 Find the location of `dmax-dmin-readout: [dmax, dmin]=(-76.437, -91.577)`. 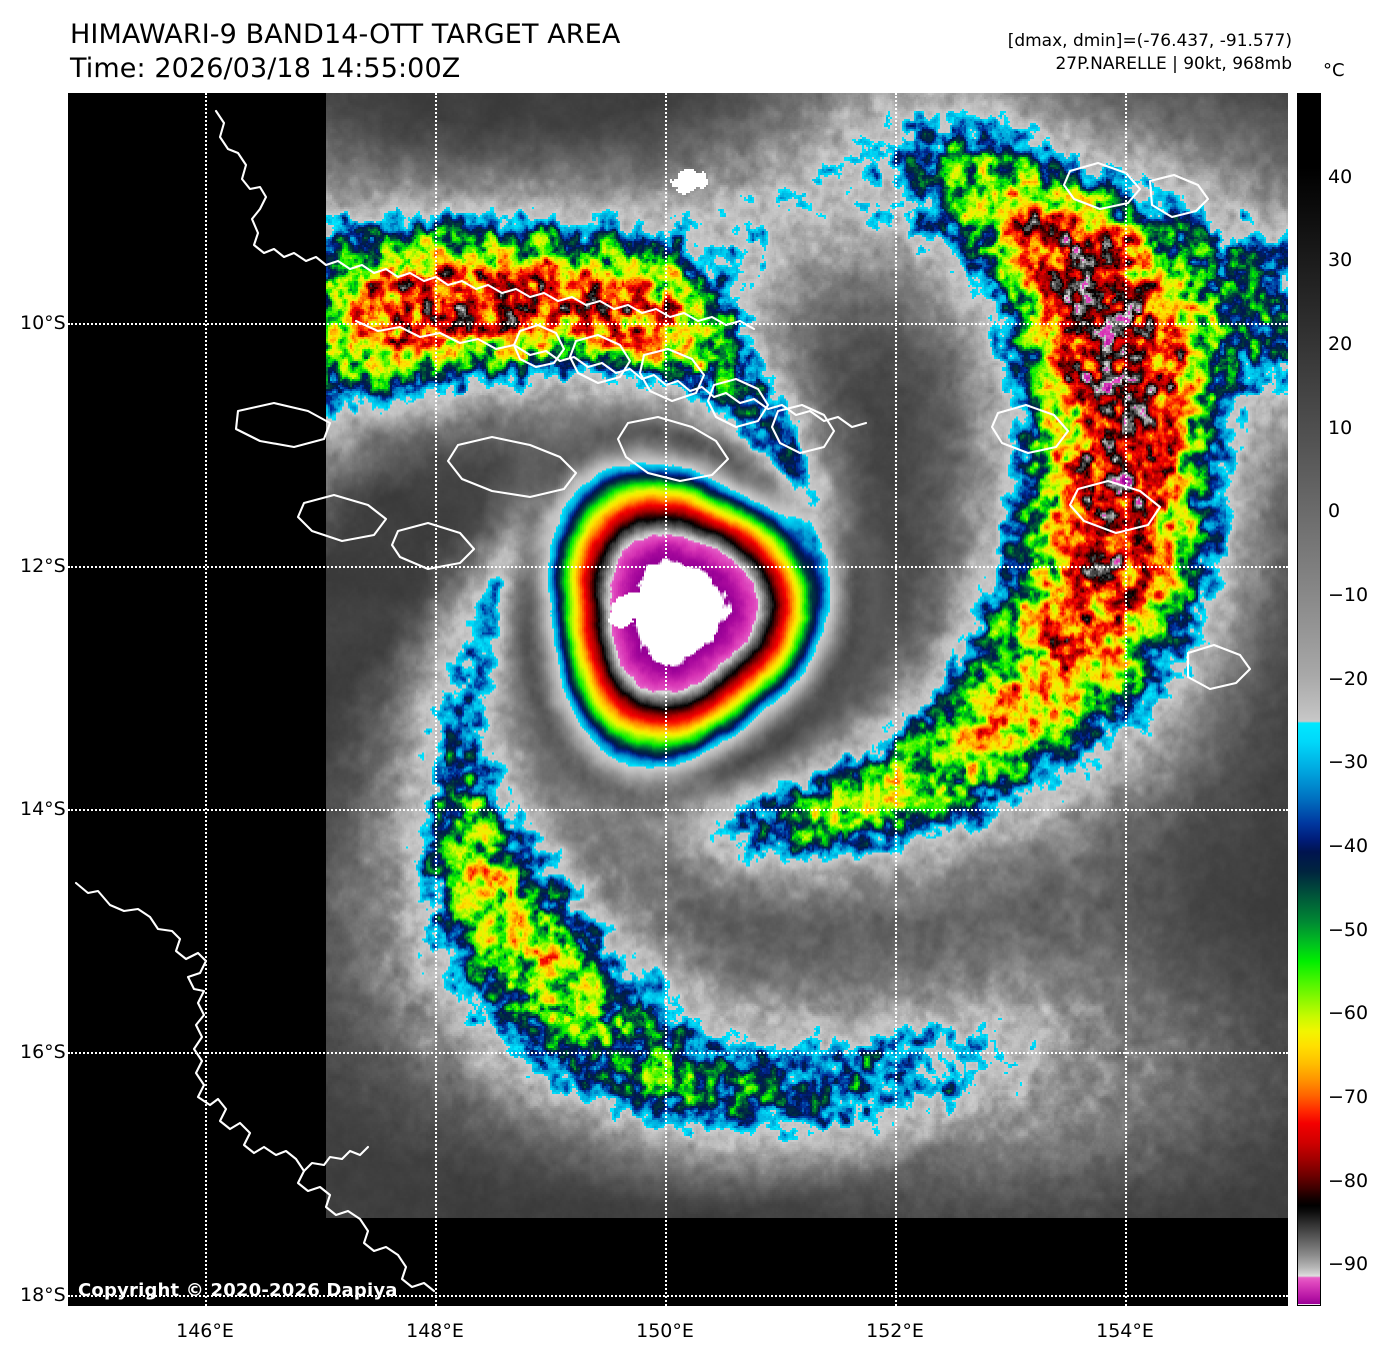

dmax-dmin-readout: [dmax, dmin]=(-76.437, -91.577) is located at coordinates (1149, 41).